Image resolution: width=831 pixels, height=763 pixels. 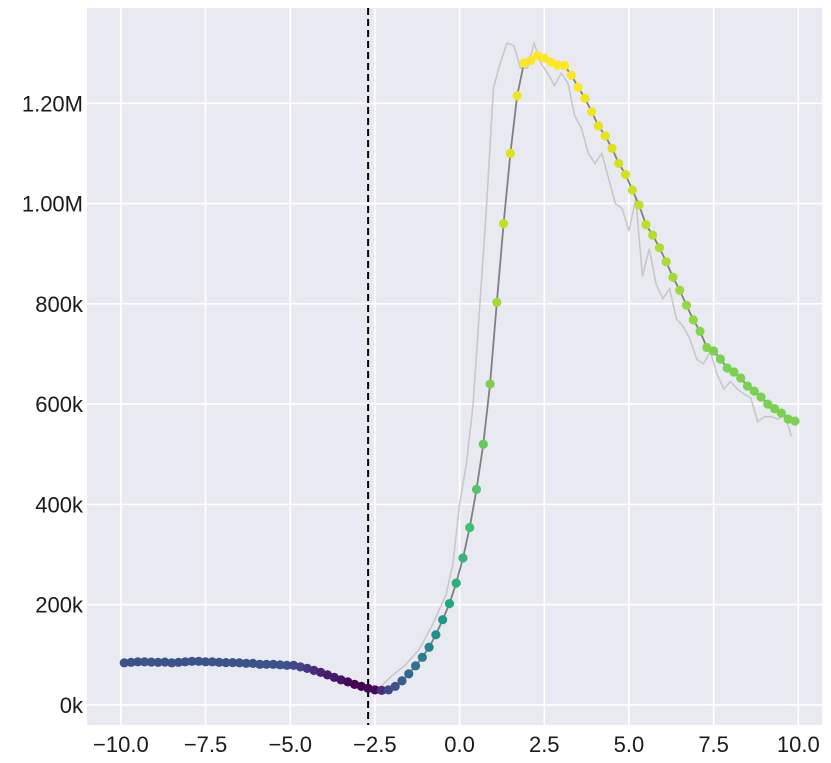 I want to click on x-axis-tick-labels: −10.0 −7.5 −5.0 −2.5 0.0 2.5 5.0 7.5 10.0, so click(x=456, y=744).